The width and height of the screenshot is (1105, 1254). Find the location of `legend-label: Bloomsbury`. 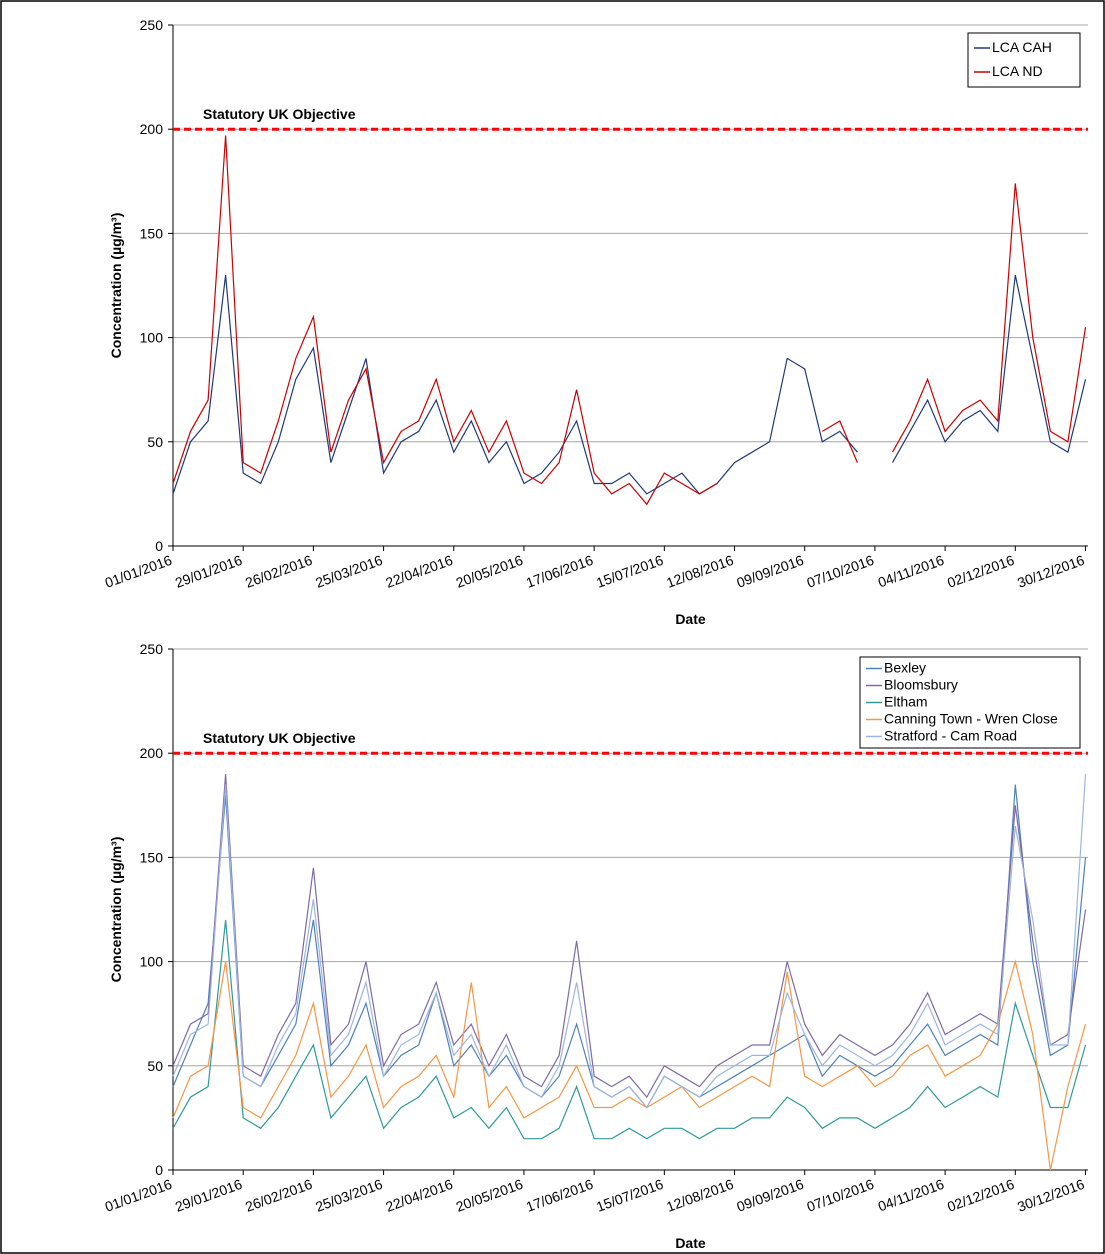

legend-label: Bloomsbury is located at coordinates (921, 685).